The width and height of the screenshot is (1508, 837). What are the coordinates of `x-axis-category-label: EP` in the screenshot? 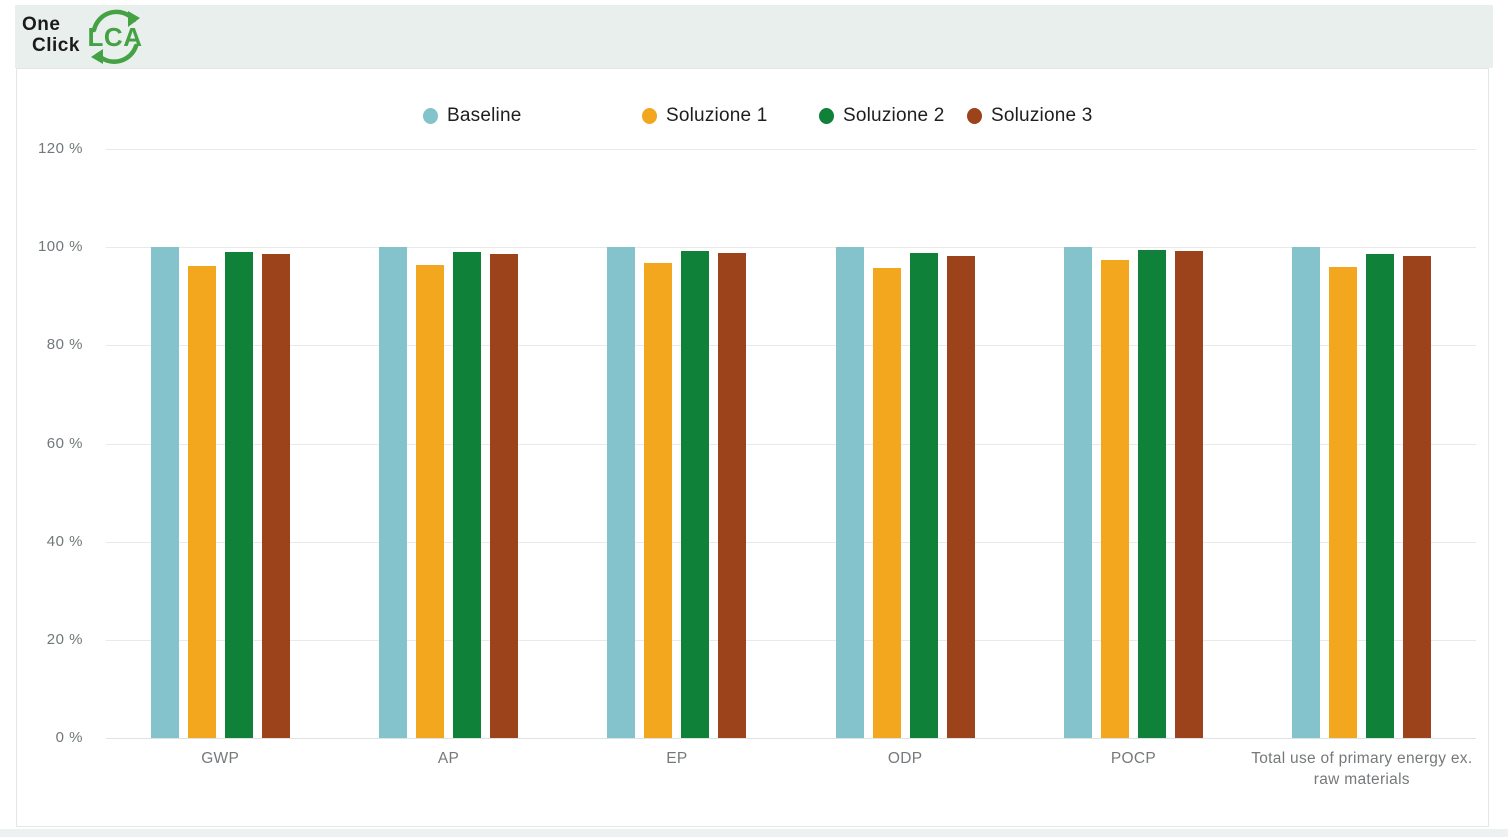 It's located at (677, 758).